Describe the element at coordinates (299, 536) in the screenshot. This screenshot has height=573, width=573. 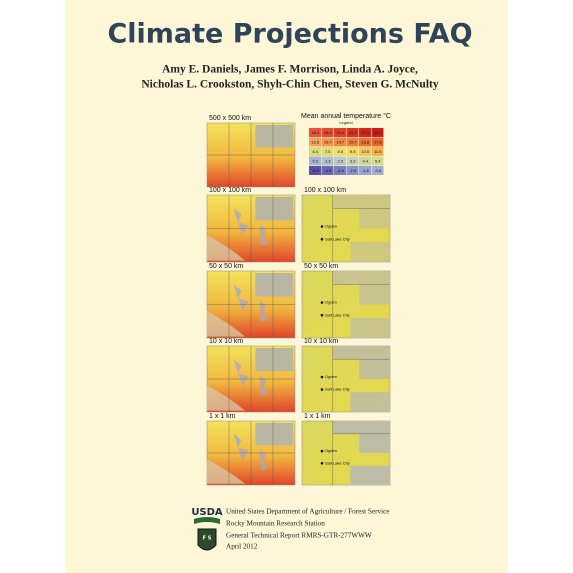
I see `footer-line: General Technical Report RMRS-GTR-277WWW` at that location.